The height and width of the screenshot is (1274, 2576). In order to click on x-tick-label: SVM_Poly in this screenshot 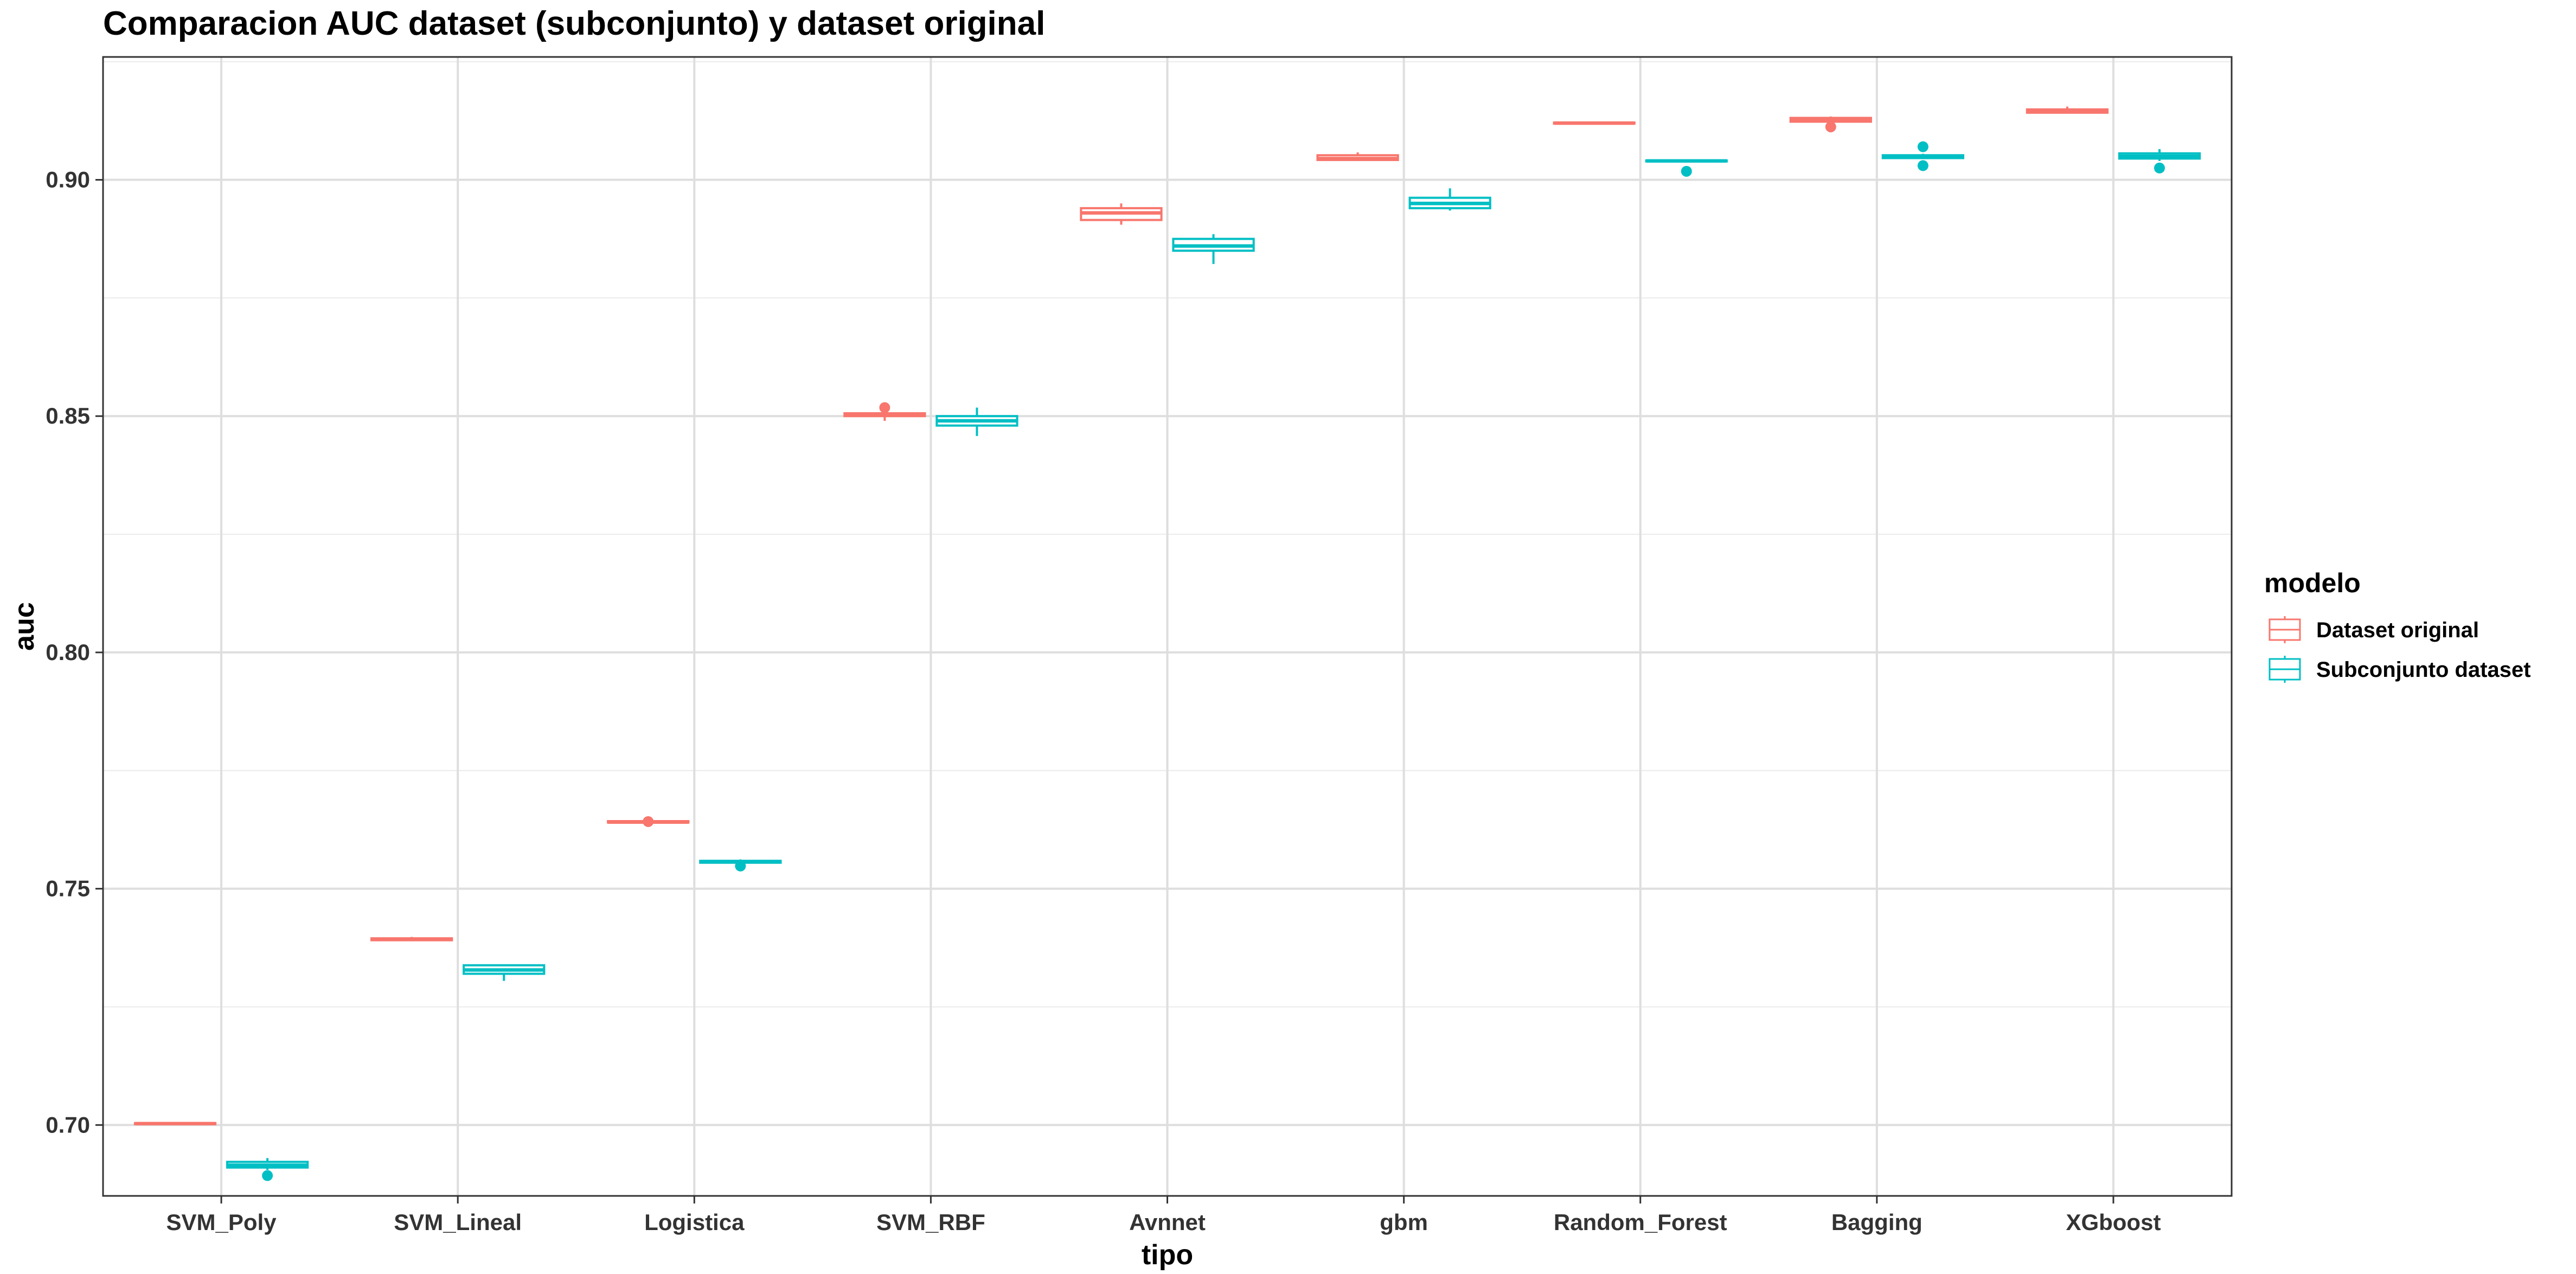, I will do `click(221, 1222)`.